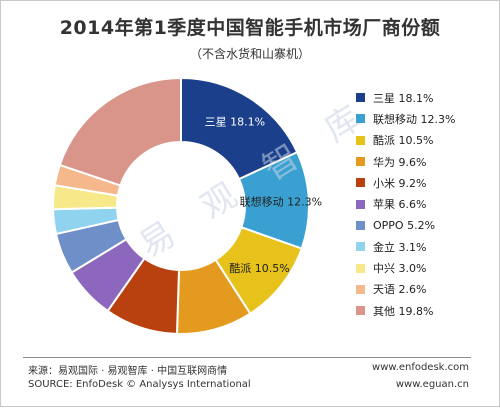  What do you see at coordinates (414, 119) in the screenshot?
I see `legend-label: 联想移动 12.3%` at bounding box center [414, 119].